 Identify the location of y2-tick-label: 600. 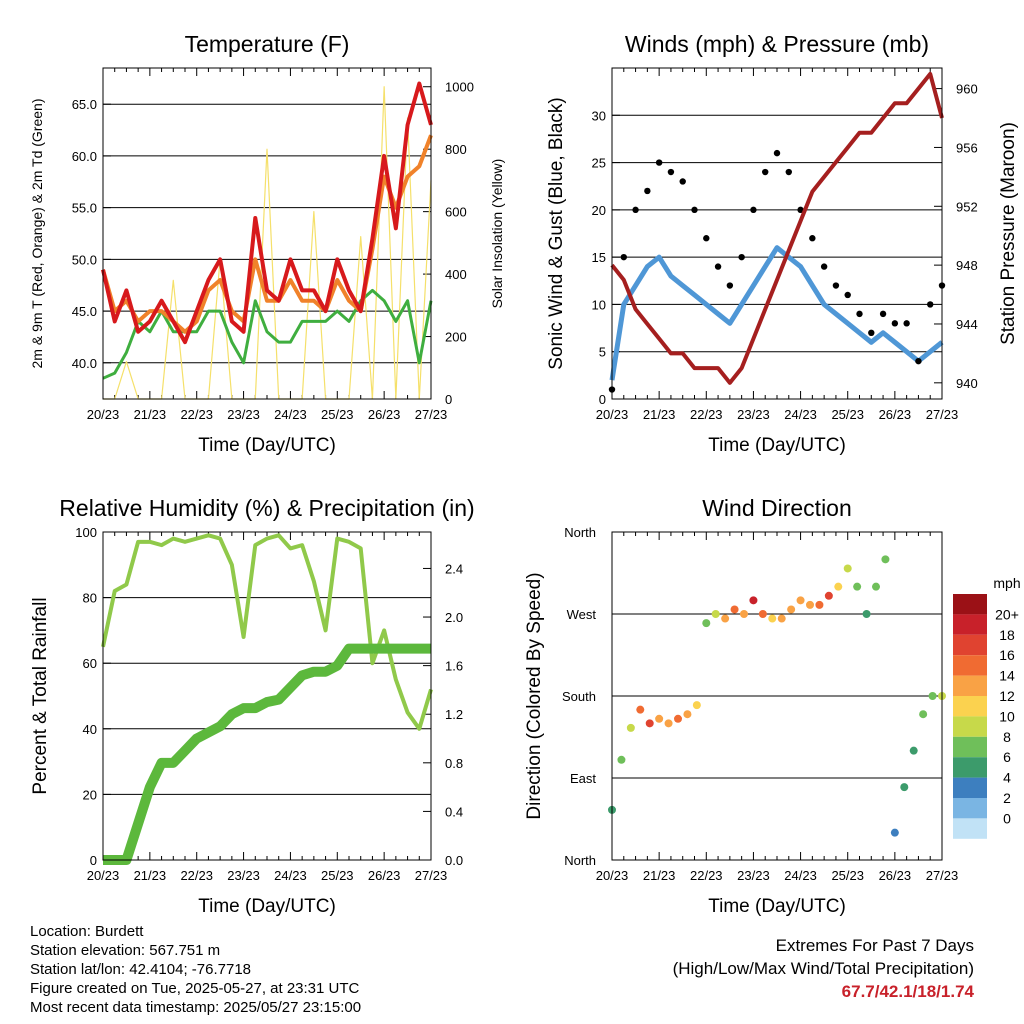
(456, 212).